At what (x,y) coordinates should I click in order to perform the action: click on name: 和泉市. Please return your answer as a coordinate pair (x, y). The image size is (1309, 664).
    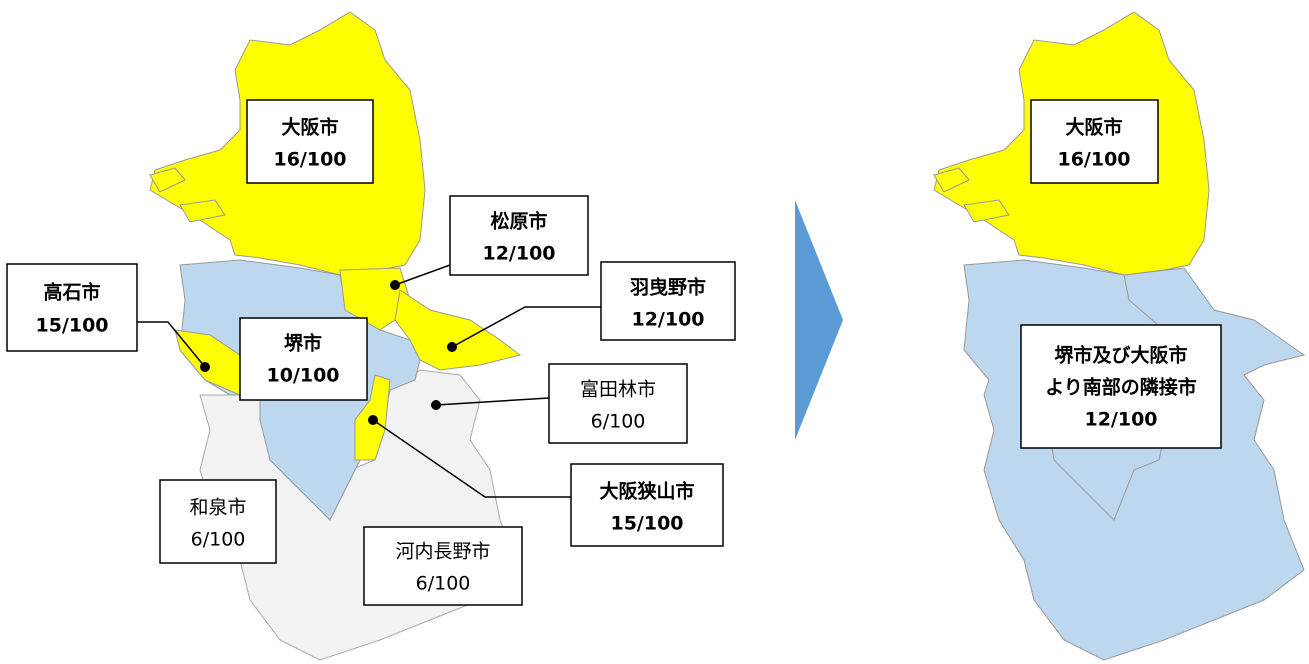
    Looking at the image, I should click on (217, 508).